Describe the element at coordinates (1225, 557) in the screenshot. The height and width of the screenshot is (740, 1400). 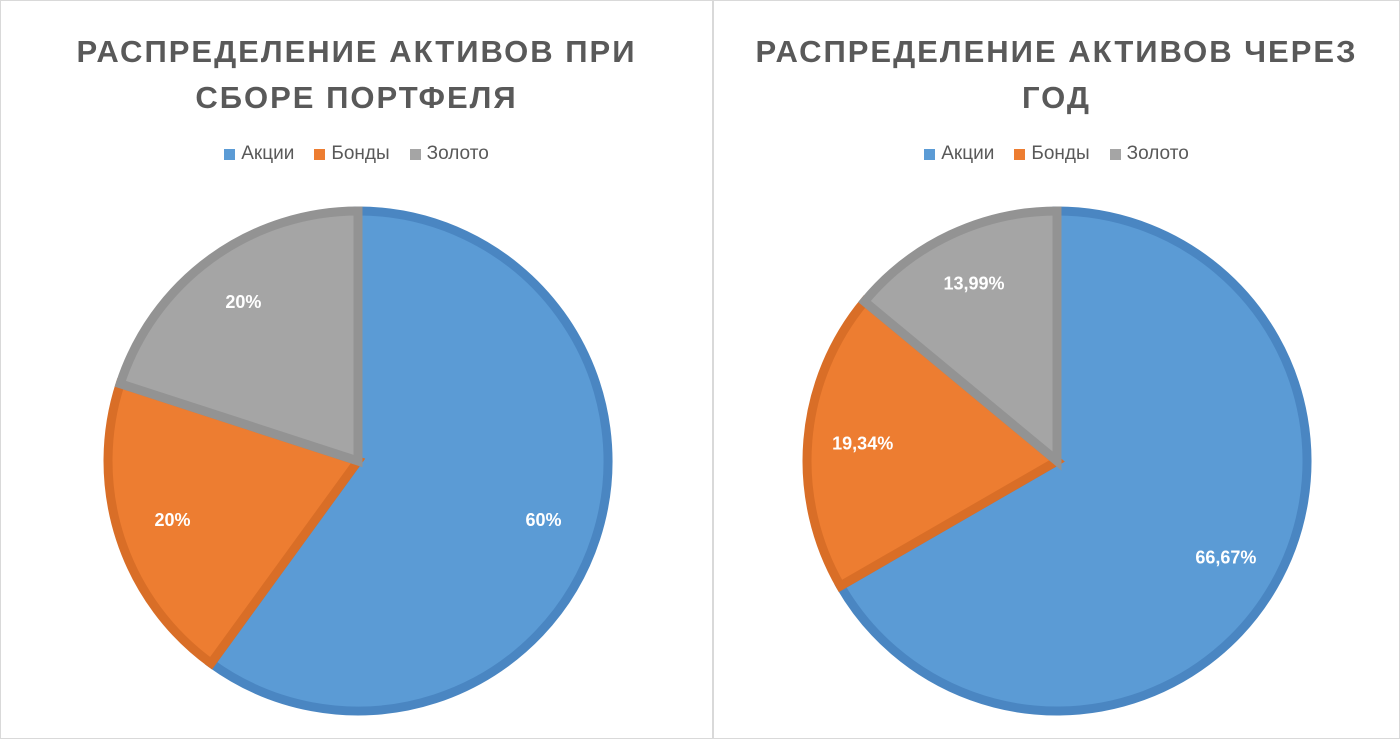
I see `data-label-stocks: 66,67%` at that location.